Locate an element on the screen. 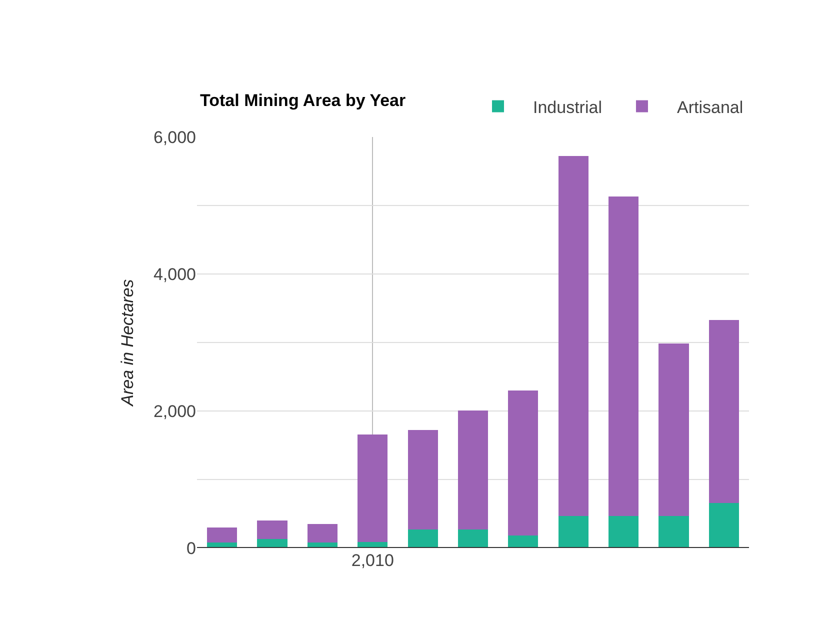 This screenshot has width=820, height=619. y-tick-label: 0 is located at coordinates (191, 548).